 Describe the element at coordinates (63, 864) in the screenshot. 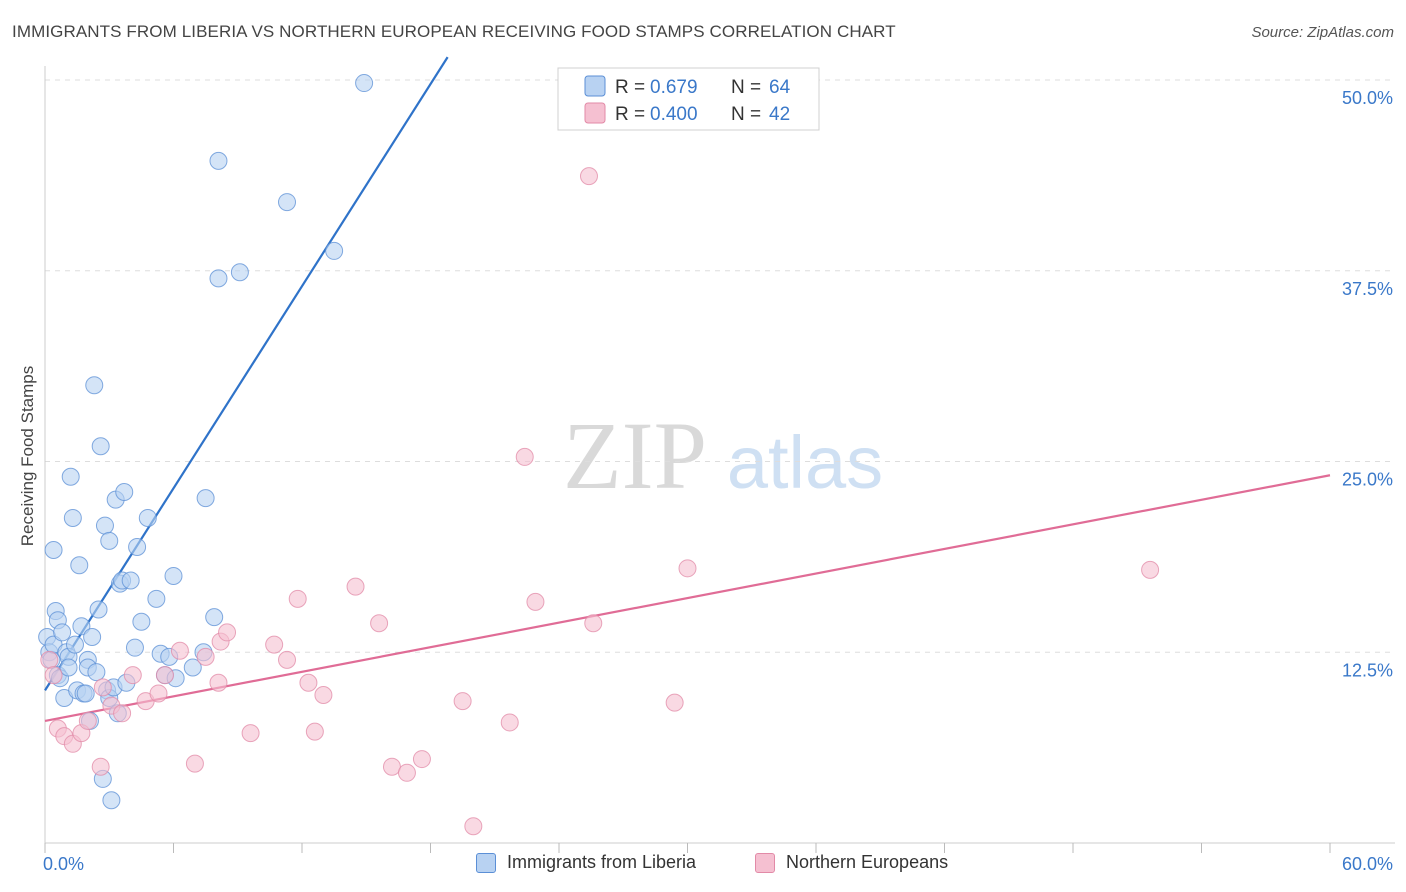

I see `x-tick-label-min: 0.0%` at that location.